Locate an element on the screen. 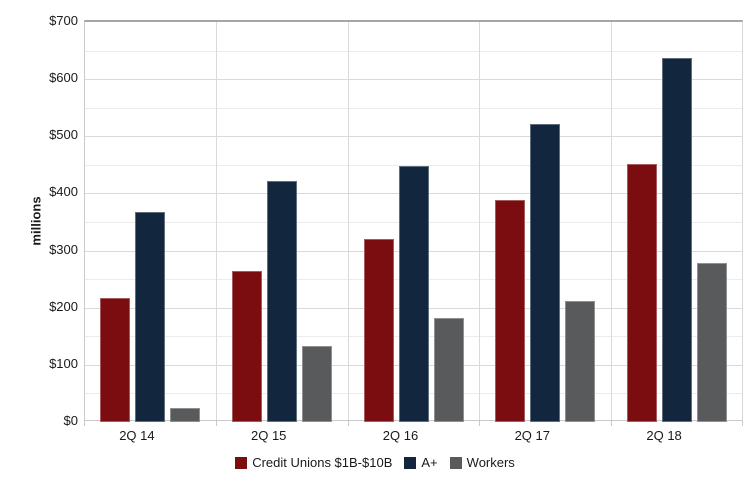  legend-label: Credit Unions $1B-$10B is located at coordinates (322, 462).